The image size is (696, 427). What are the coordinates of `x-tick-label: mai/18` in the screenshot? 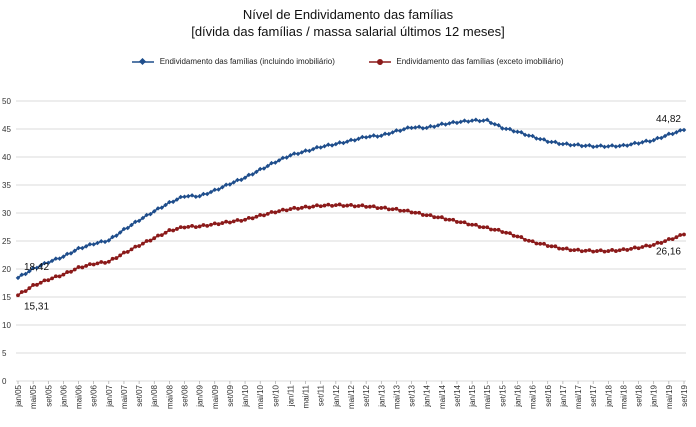 It's located at (623, 396).